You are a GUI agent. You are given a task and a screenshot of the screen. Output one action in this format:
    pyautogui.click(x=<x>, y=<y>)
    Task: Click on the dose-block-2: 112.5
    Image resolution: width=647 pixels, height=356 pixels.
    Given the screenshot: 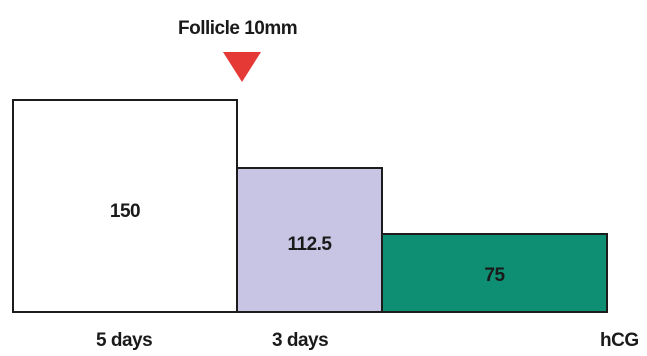 What is the action you would take?
    pyautogui.click(x=309, y=240)
    